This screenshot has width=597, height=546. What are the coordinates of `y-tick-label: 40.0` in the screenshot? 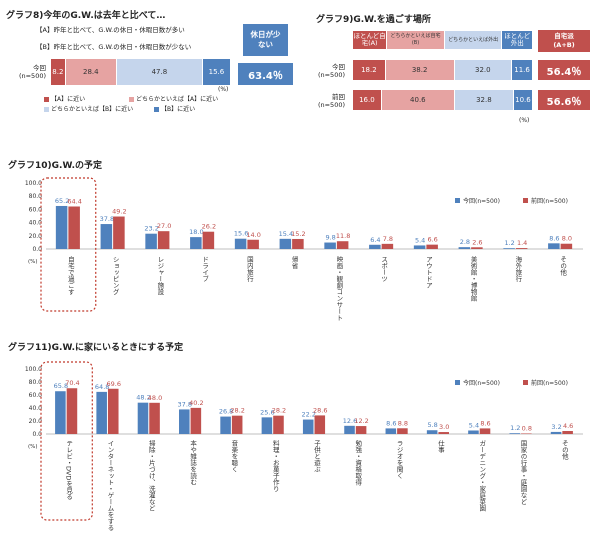 It's located at (36, 223).